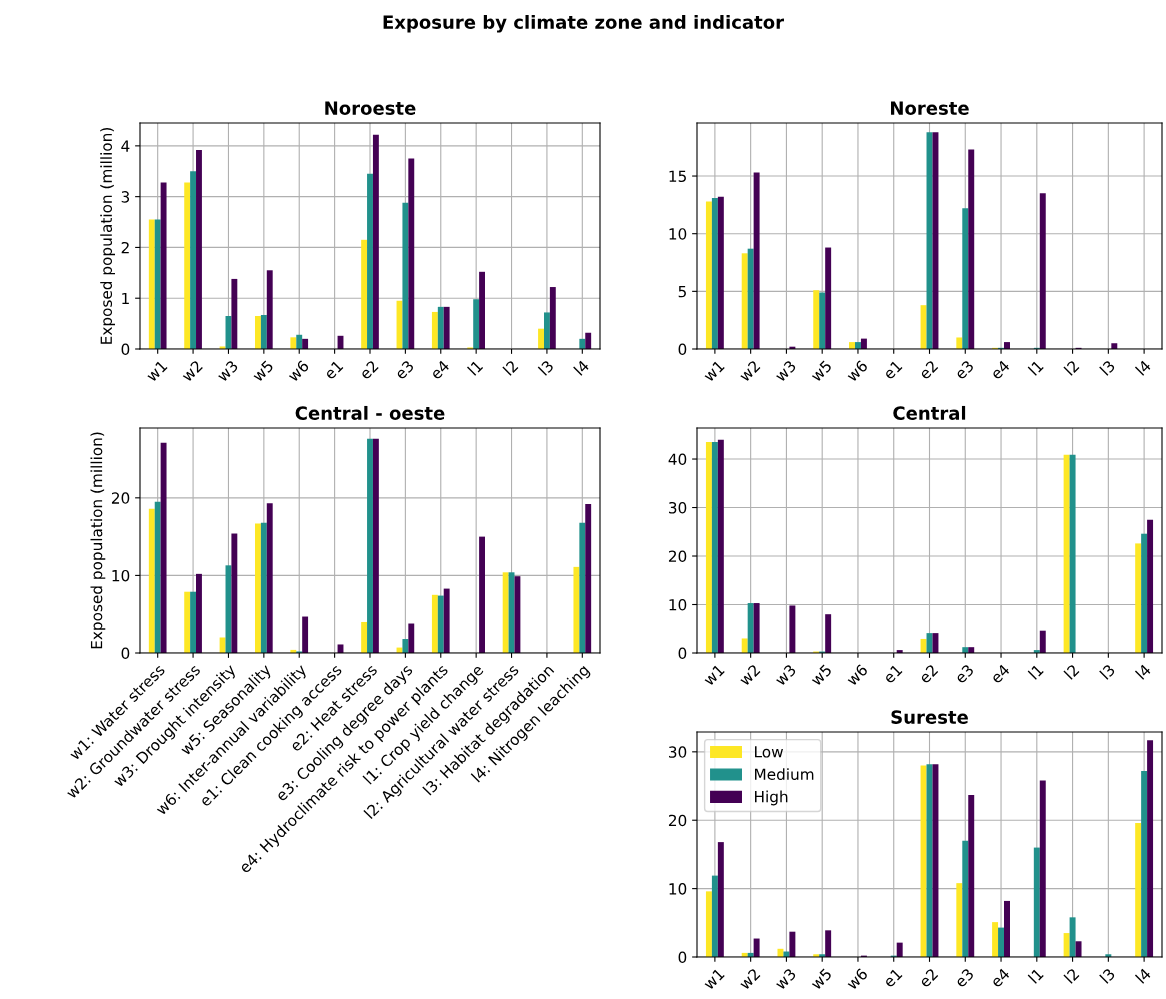 Image resolution: width=1166 pixels, height=999 pixels. What do you see at coordinates (370, 412) in the screenshot?
I see `chart-title: Central - oeste` at bounding box center [370, 412].